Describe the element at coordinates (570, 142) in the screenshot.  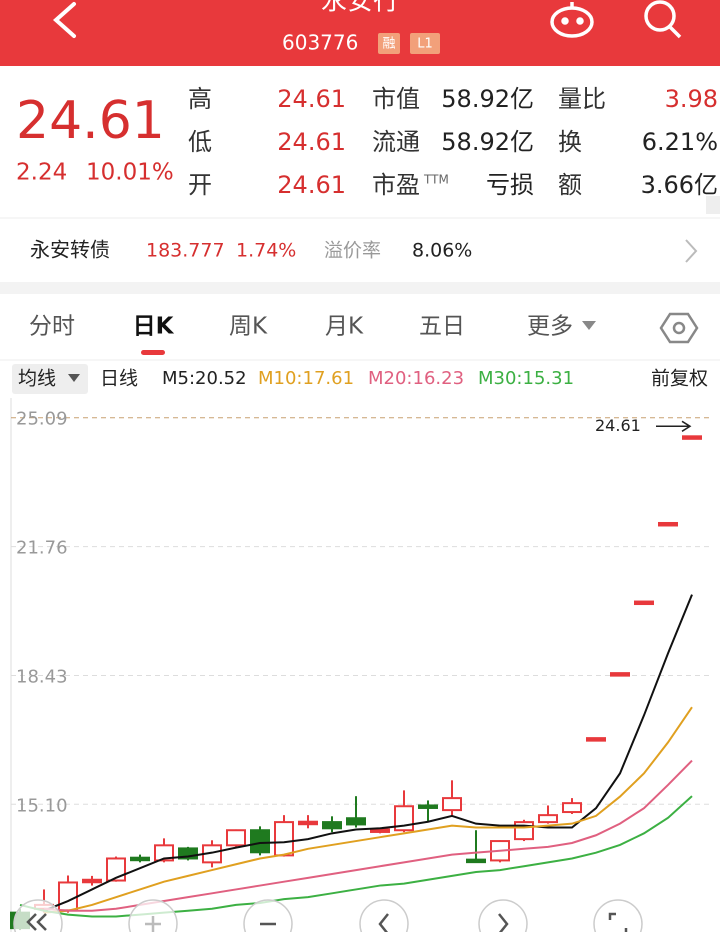
I see `stat-label: 换` at that location.